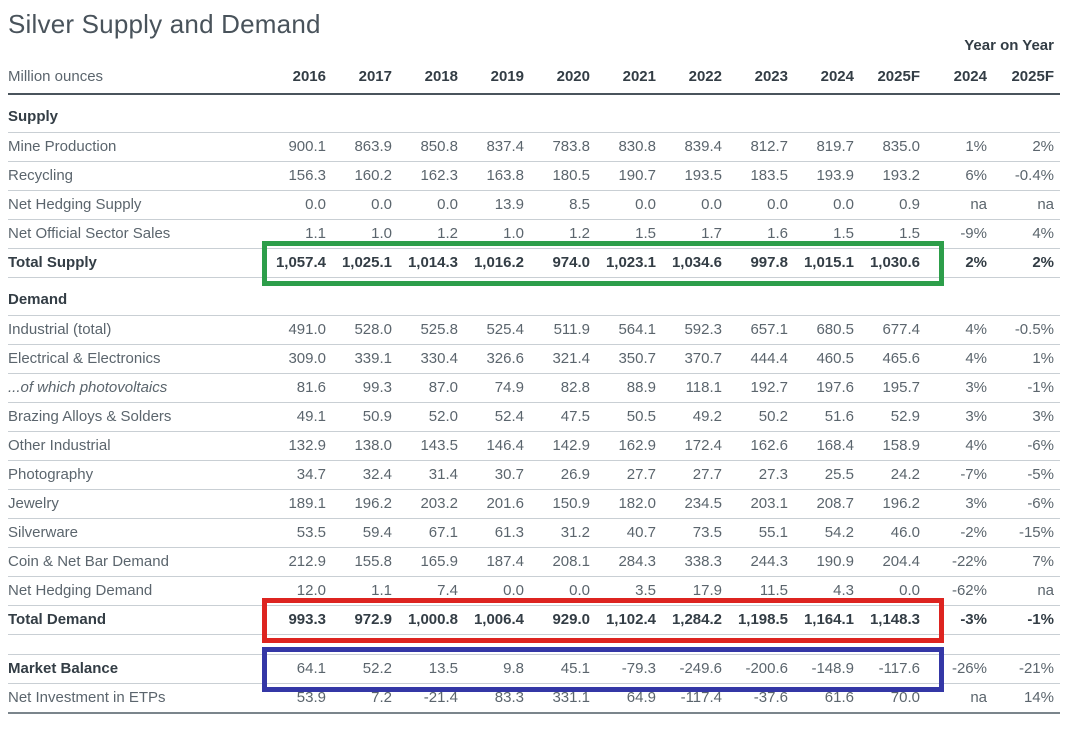 The image size is (1068, 732). I want to click on row-label: Market Balance, so click(137, 669).